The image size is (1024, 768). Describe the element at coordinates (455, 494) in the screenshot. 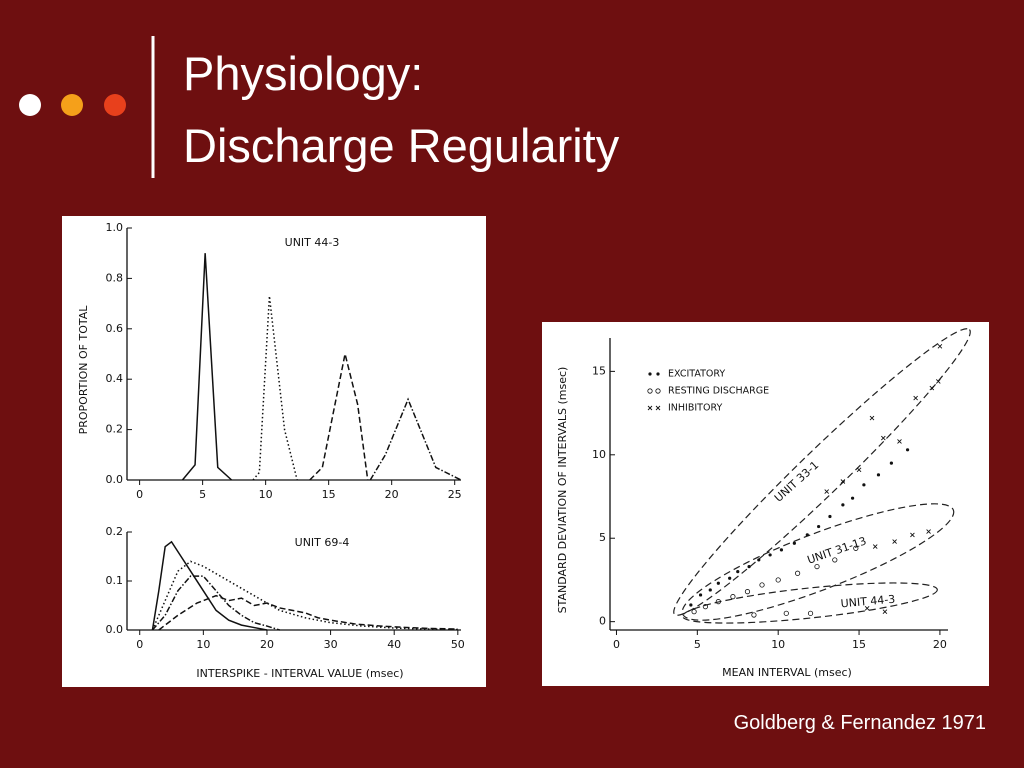

I see `x-tick-label: 25` at that location.